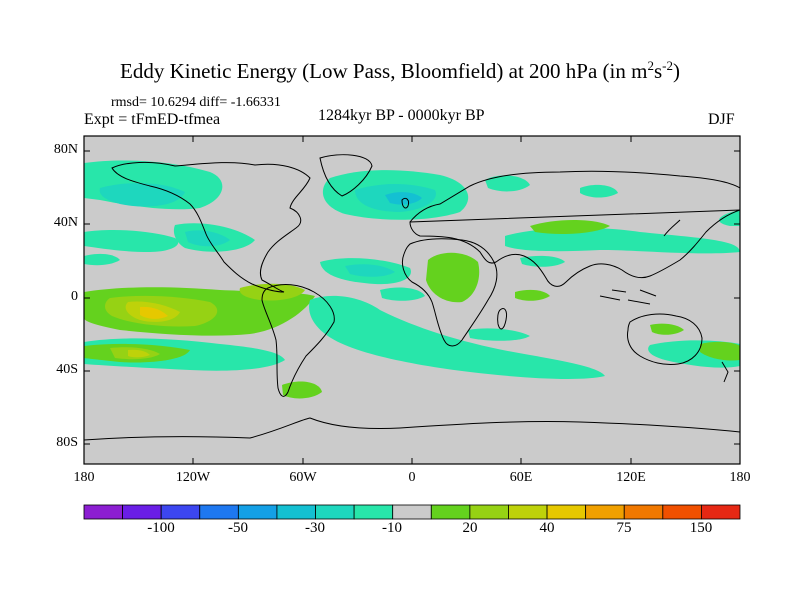 This screenshot has height=600, width=800. I want to click on coast-eurasia, so click(574, 228).